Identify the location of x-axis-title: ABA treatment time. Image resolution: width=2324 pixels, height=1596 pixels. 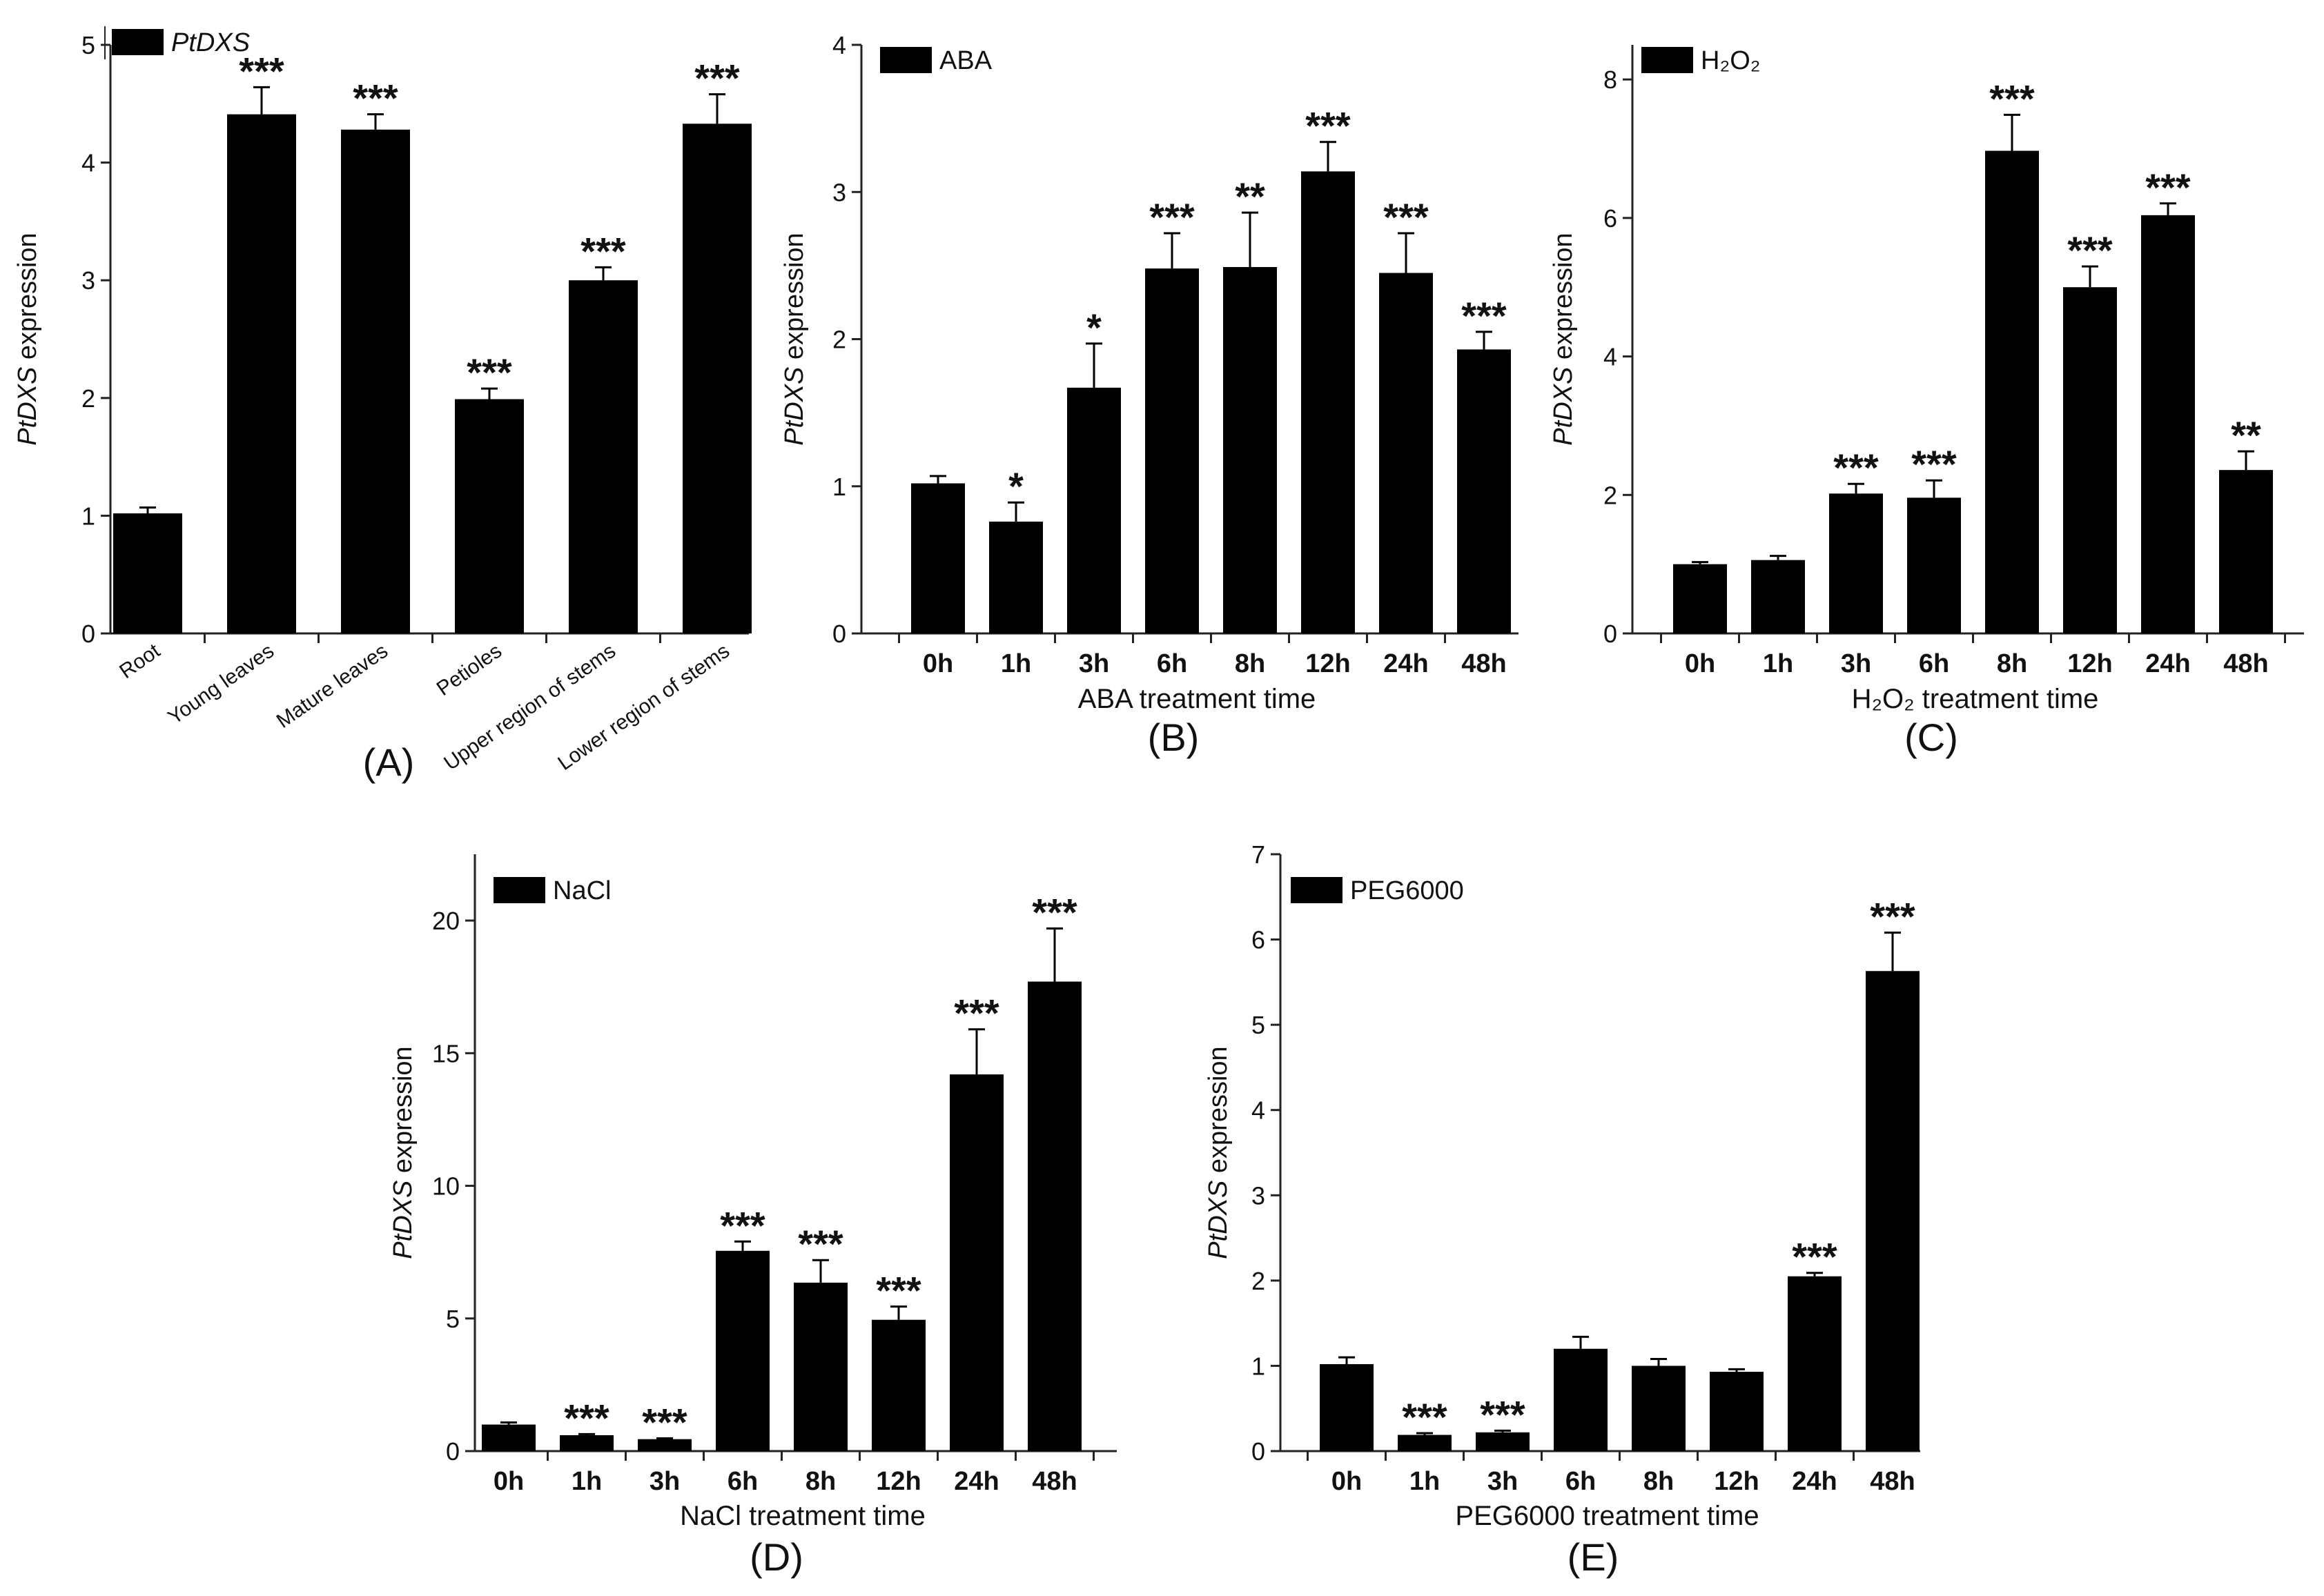
(1197, 699).